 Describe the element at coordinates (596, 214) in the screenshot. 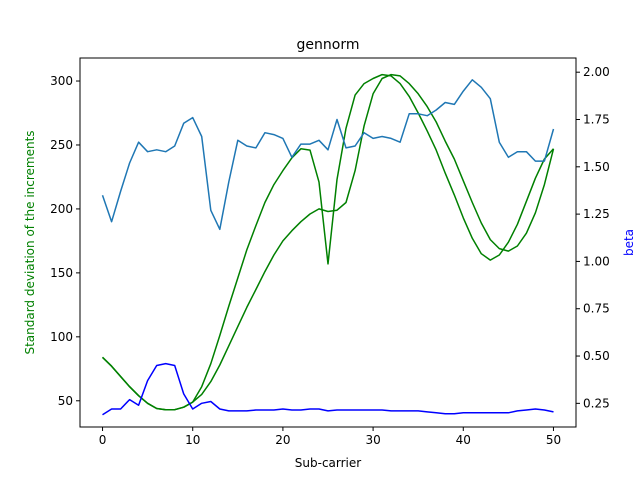

I see `right-y-tick-label: 1.25` at that location.